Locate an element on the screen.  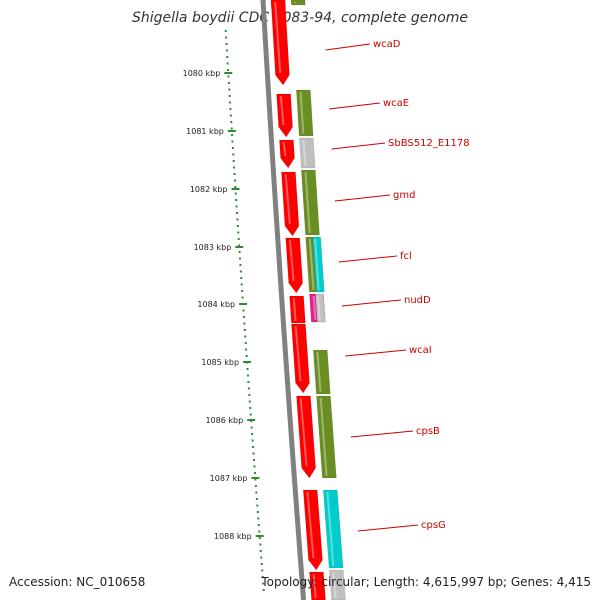
gene-label: nudD is located at coordinates (417, 300).